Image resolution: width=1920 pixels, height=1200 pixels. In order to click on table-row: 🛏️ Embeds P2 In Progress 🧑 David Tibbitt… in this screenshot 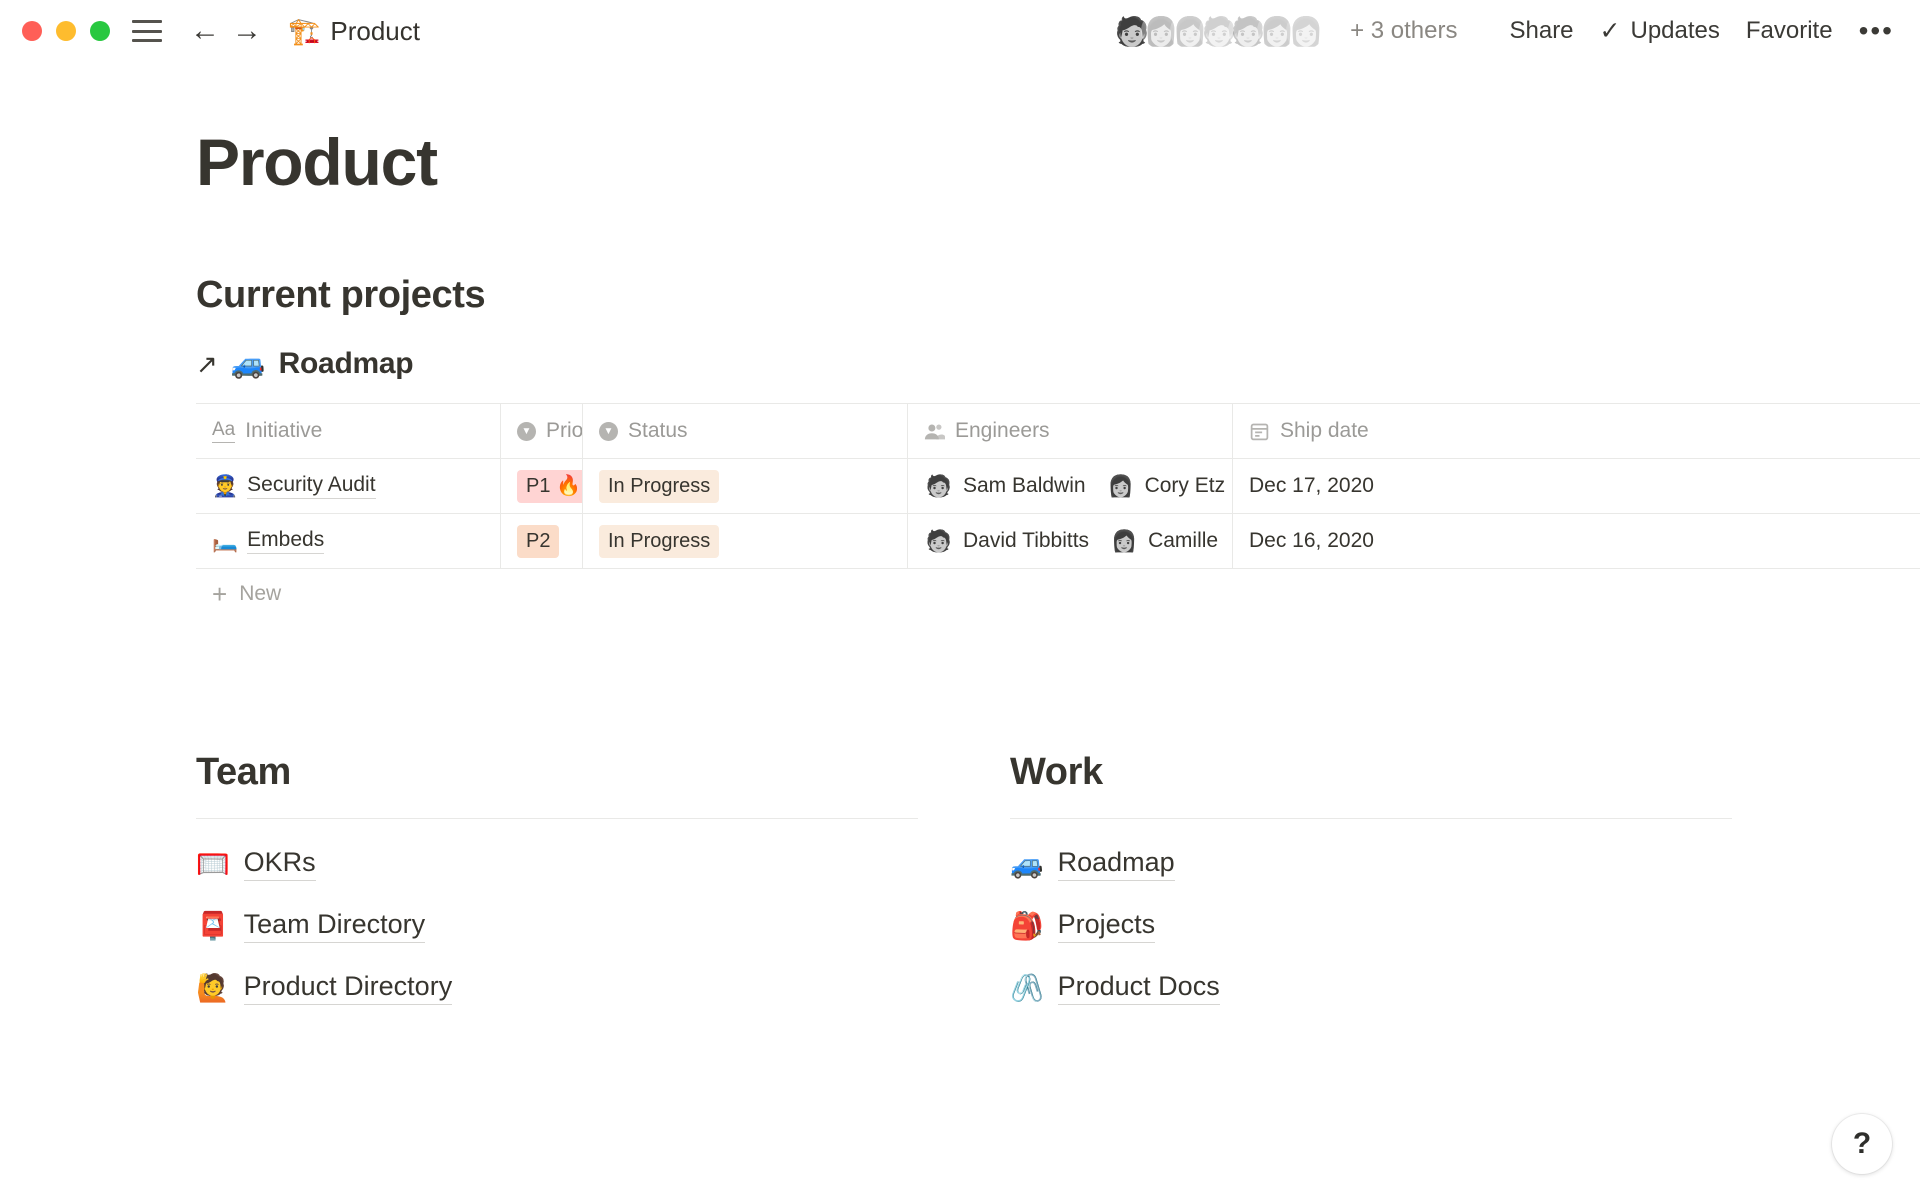, I will do `click(1058, 541)`.